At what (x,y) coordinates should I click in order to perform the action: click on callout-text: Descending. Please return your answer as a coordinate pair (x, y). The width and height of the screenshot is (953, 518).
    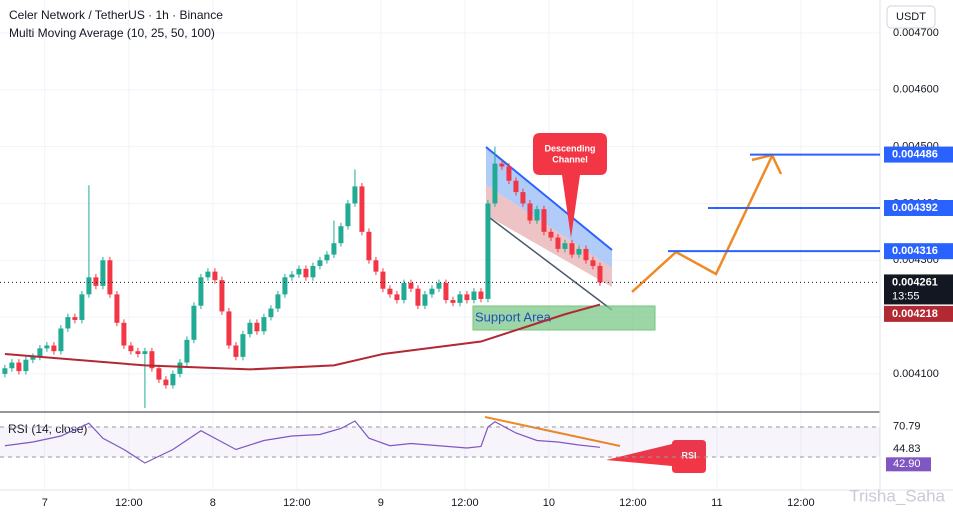
    Looking at the image, I should click on (569, 148).